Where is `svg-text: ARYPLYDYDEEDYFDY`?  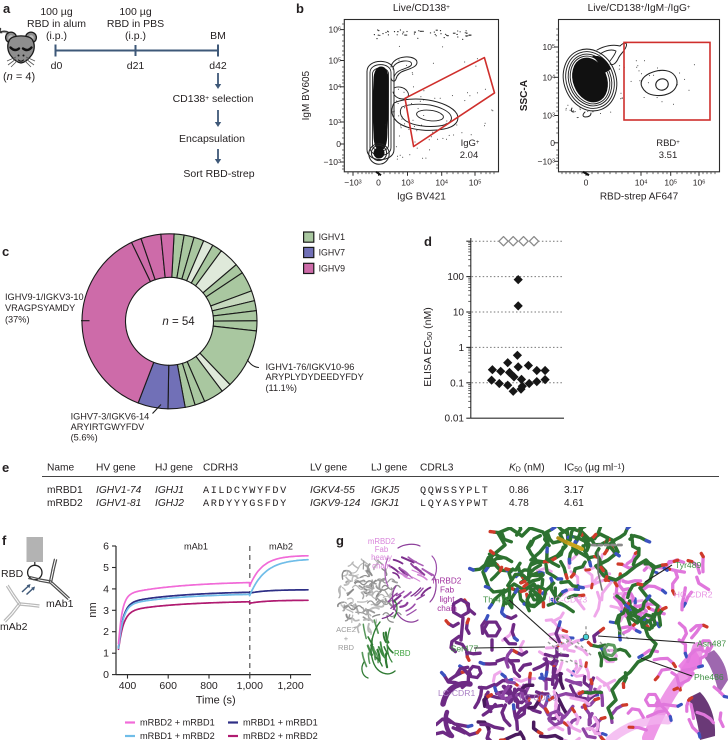 svg-text: ARYPLYDYDEEDYFDY is located at coordinates (315, 377).